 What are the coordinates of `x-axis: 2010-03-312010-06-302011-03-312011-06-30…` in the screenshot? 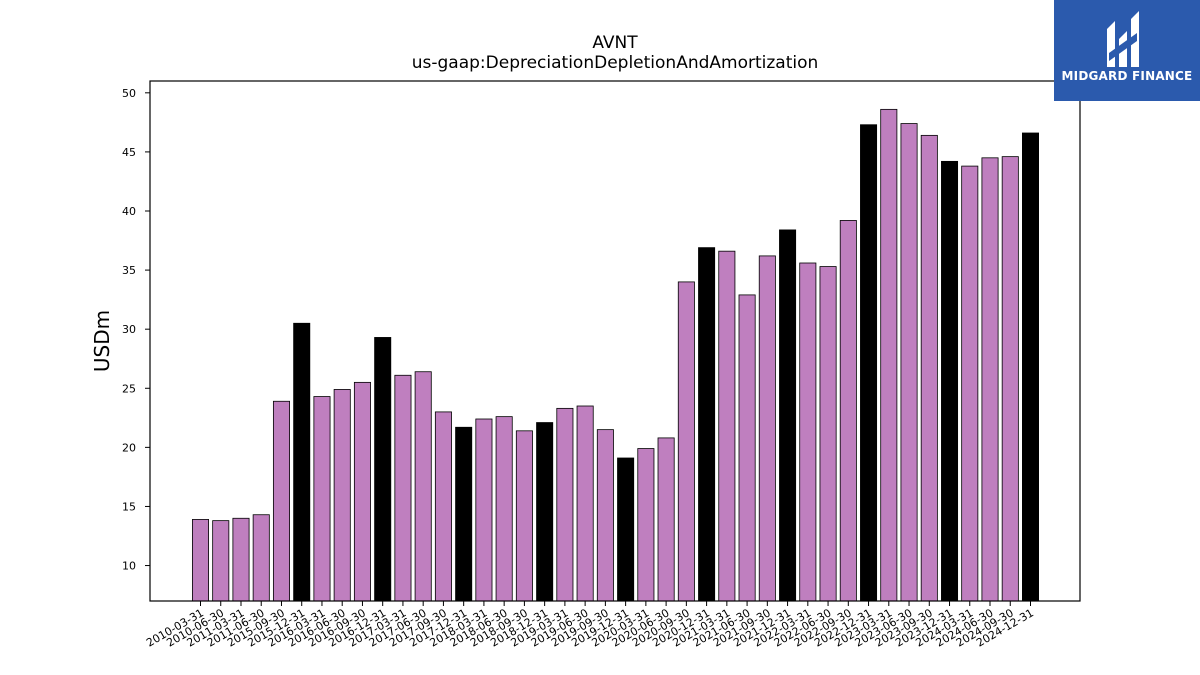 It's located at (590, 625).